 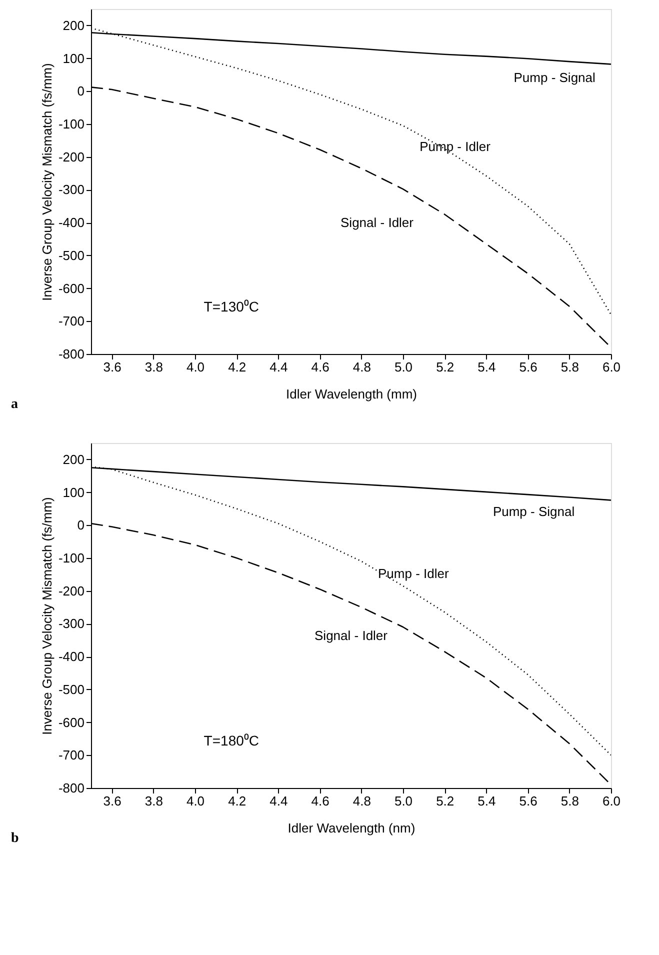 I want to click on text: b, so click(x=15, y=838).